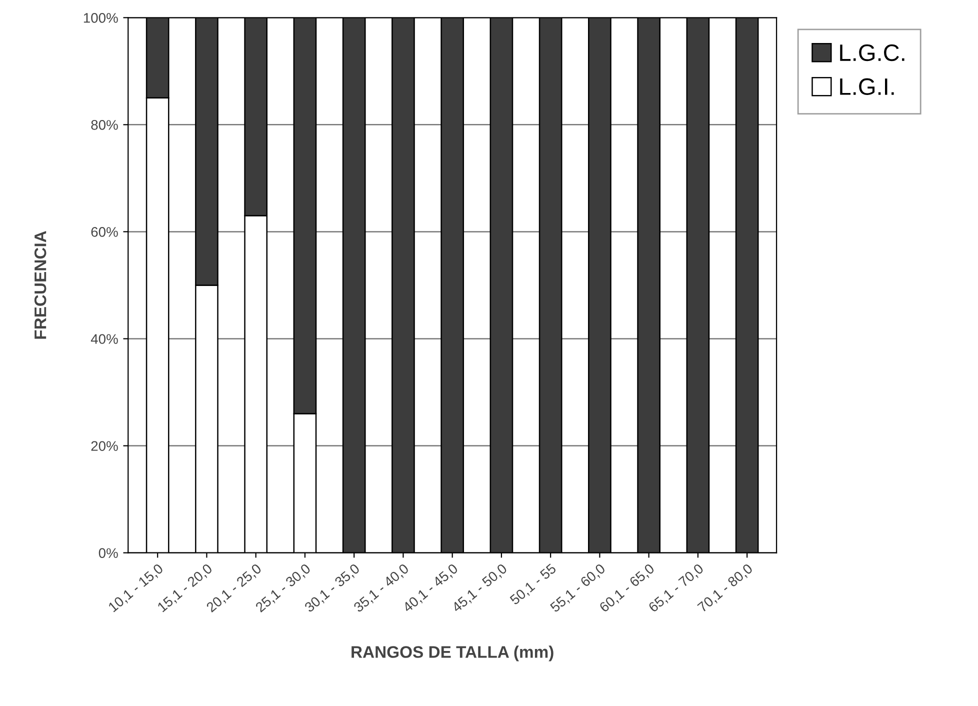 Image resolution: width=978 pixels, height=706 pixels. I want to click on y-tick-label: 0%, so click(108, 553).